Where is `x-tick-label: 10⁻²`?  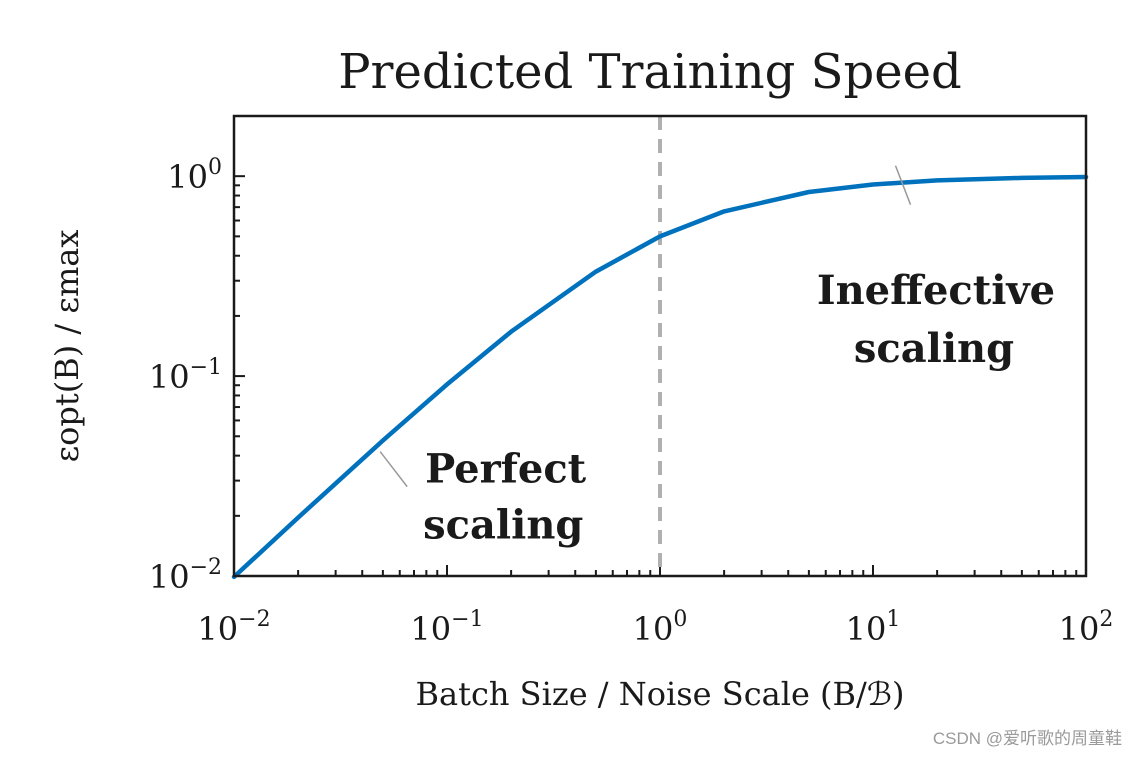
x-tick-label: 10⁻² is located at coordinates (233, 627).